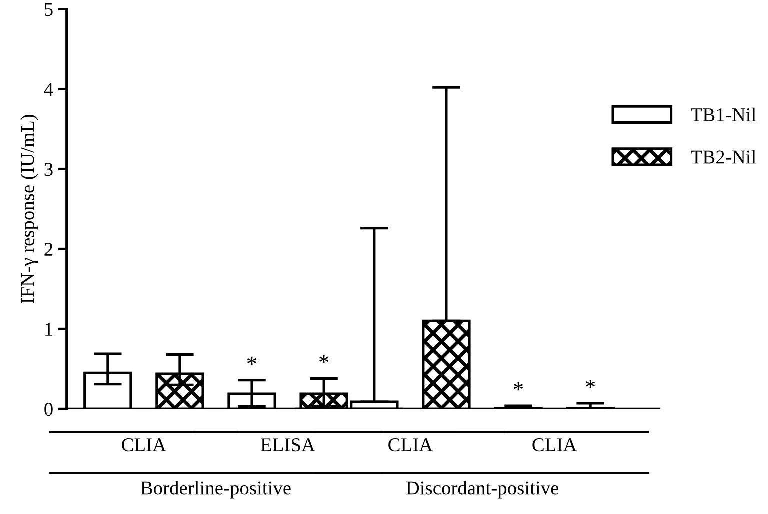  Describe the element at coordinates (48, 169) in the screenshot. I see `y-tick-label: 3` at that location.